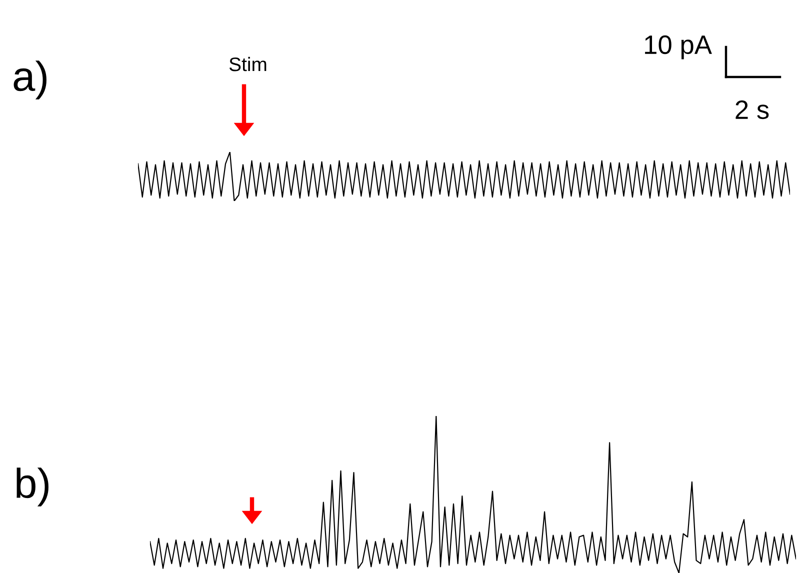 The width and height of the screenshot is (798, 573). Describe the element at coordinates (32, 487) in the screenshot. I see `text: b)` at that location.